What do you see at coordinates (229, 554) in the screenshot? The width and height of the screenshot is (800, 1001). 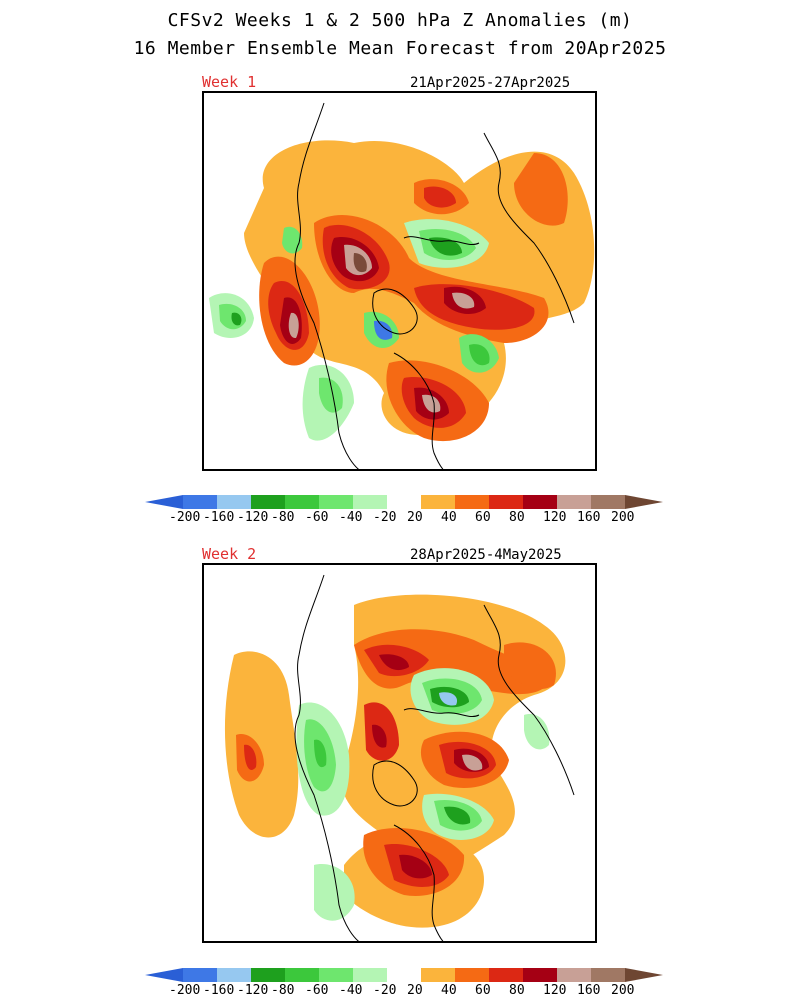 I see `week-2-label: Week 2` at bounding box center [229, 554].